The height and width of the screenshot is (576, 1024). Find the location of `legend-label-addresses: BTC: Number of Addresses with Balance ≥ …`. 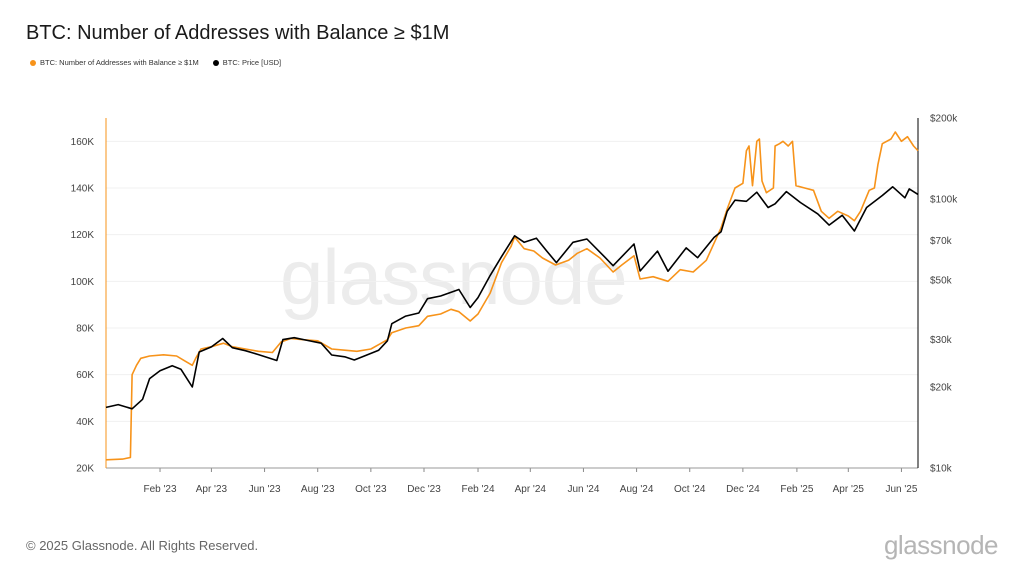

legend-label-addresses: BTC: Number of Addresses with Balance ≥ … is located at coordinates (119, 62).